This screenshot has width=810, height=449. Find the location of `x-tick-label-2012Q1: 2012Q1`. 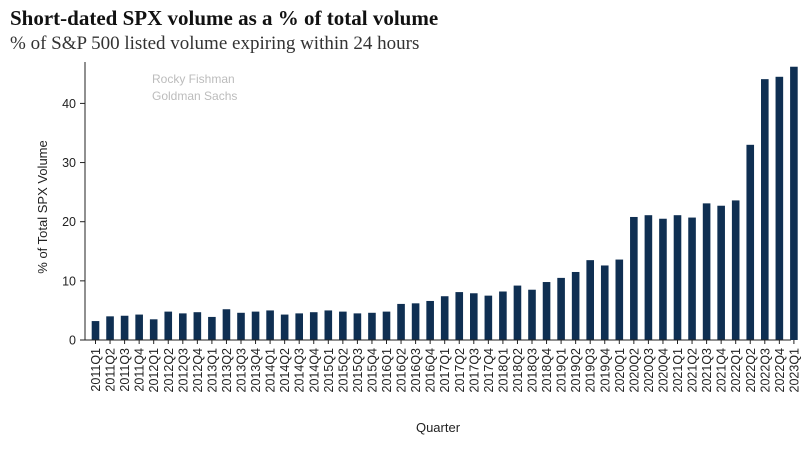

x-tick-label-2012Q1: 2012Q1 is located at coordinates (154, 370).